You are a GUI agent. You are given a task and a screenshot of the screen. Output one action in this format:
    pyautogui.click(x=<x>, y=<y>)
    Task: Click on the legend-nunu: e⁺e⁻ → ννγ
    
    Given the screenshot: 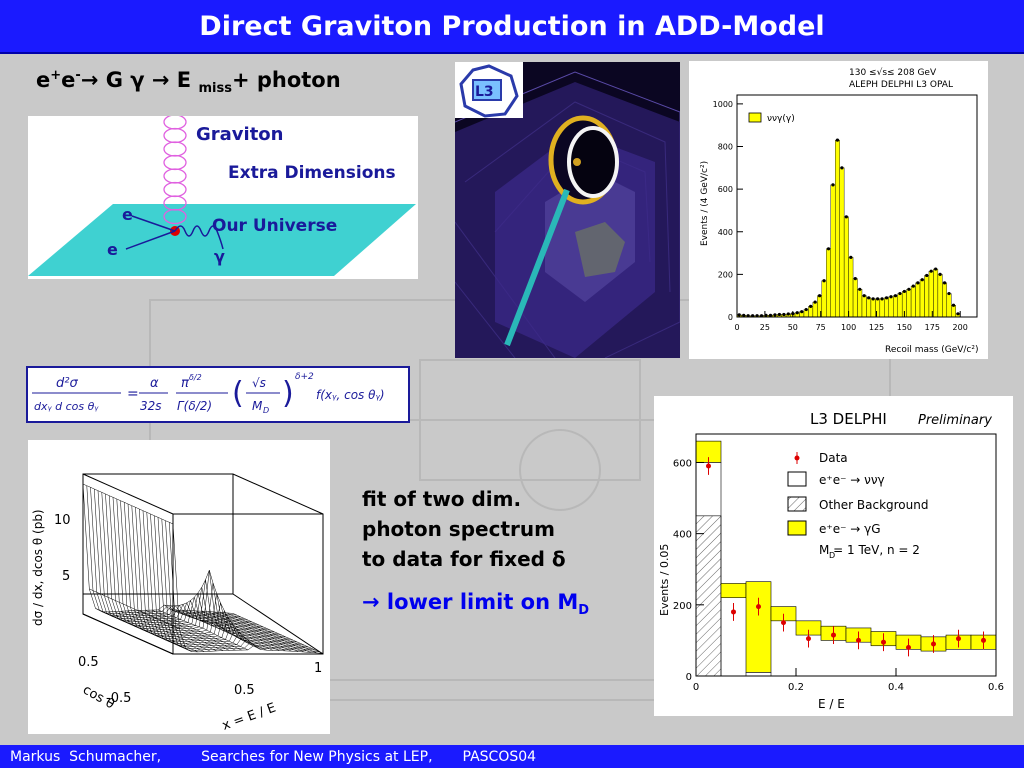 What is the action you would take?
    pyautogui.click(x=852, y=480)
    